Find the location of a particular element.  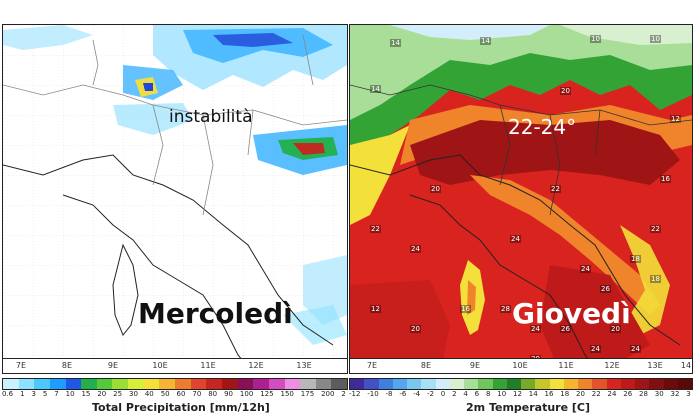

temperature-colorbar-tick: 14 is located at coordinates (533, 394).